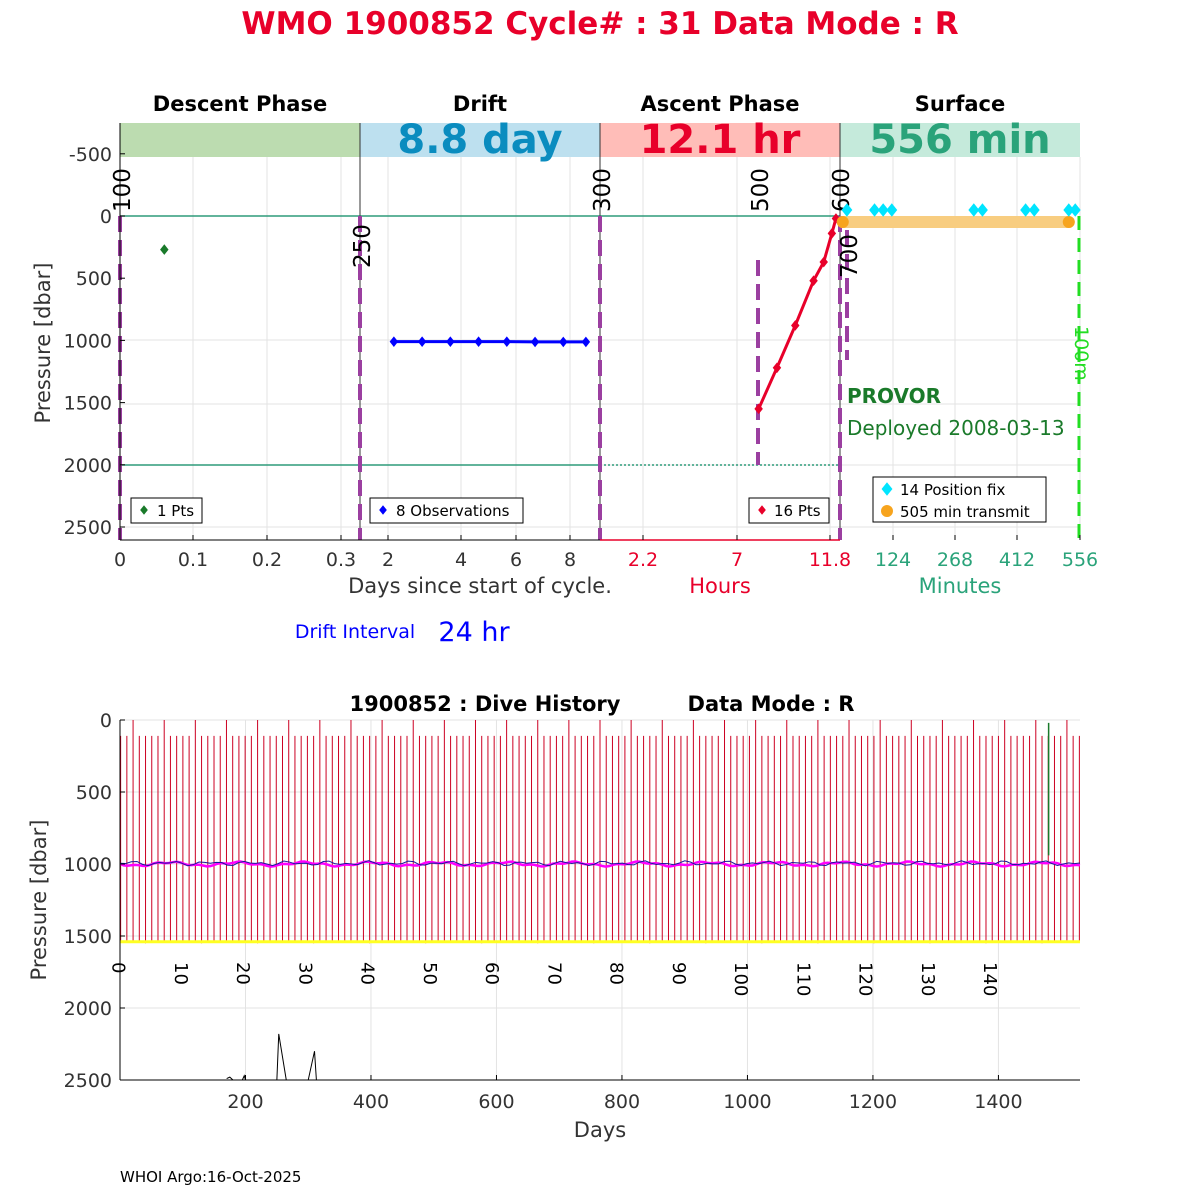 This screenshot has width=1200, height=1200. I want to click on cycle-x-tick-label: 6, so click(516, 560).